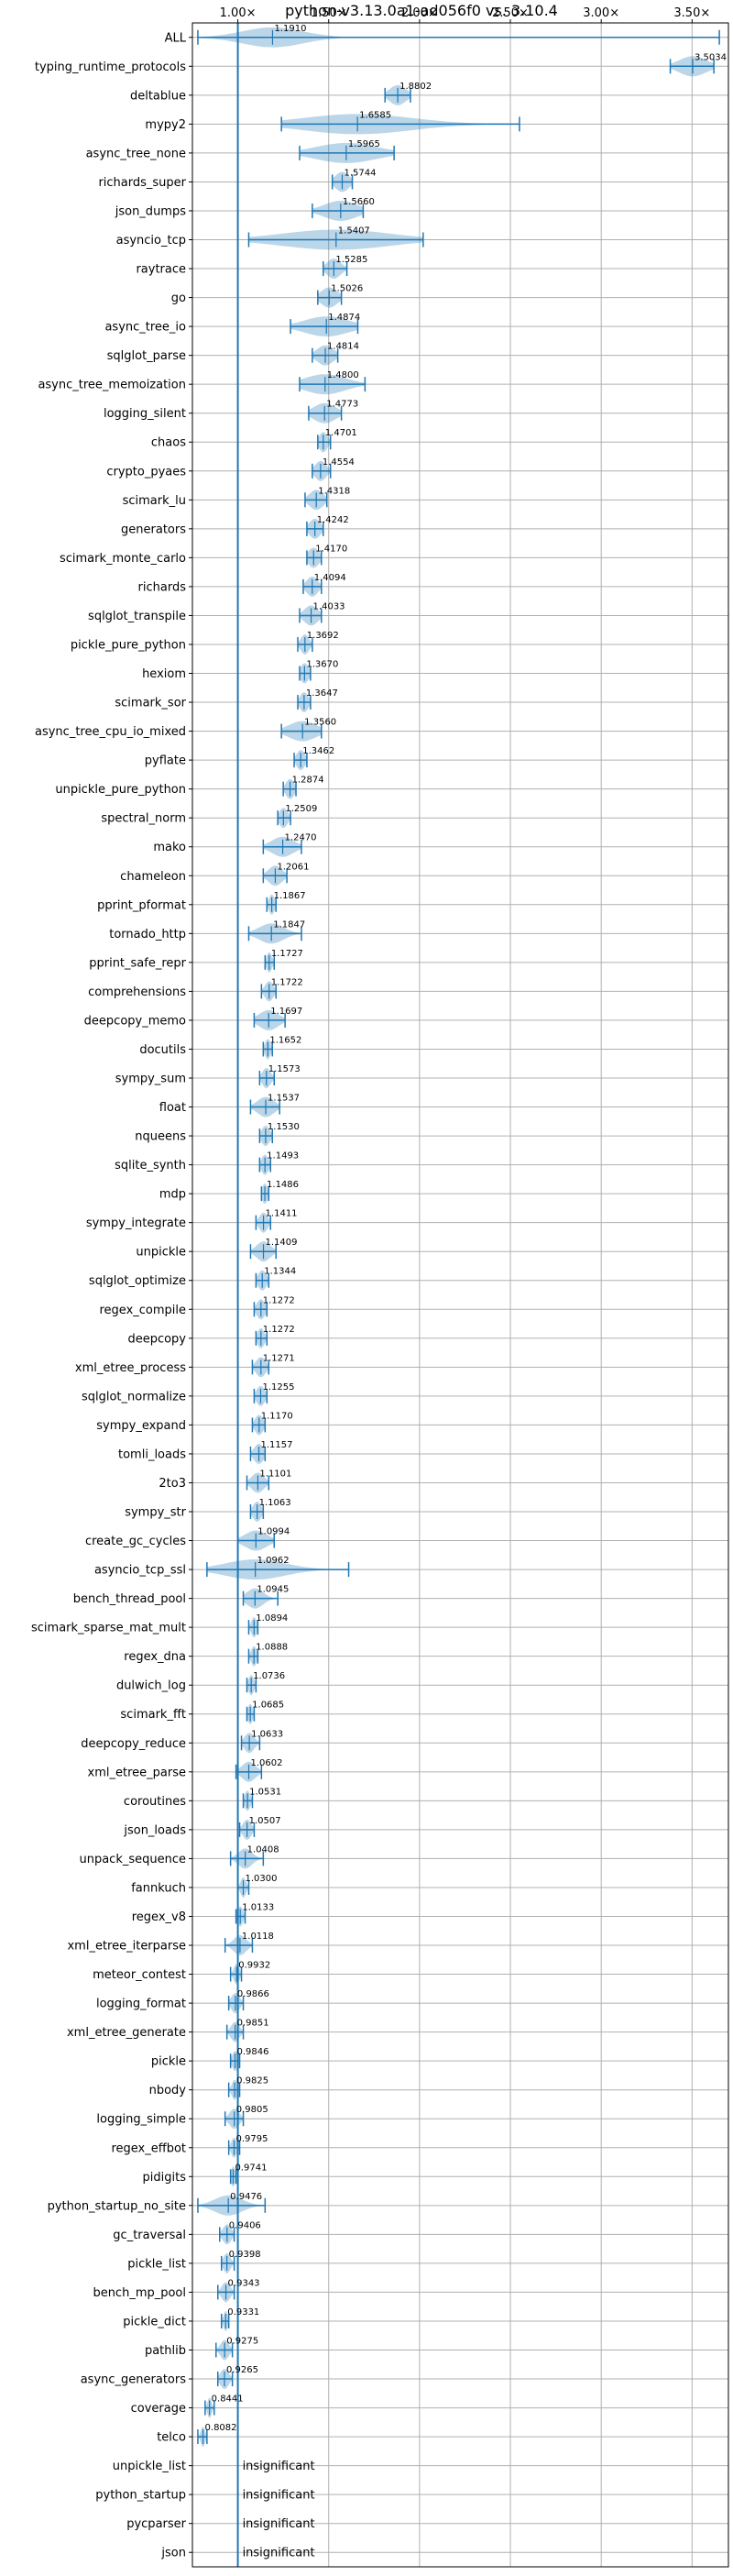 Image resolution: width=733 pixels, height=2576 pixels. I want to click on value-label: 1.4701, so click(341, 433).